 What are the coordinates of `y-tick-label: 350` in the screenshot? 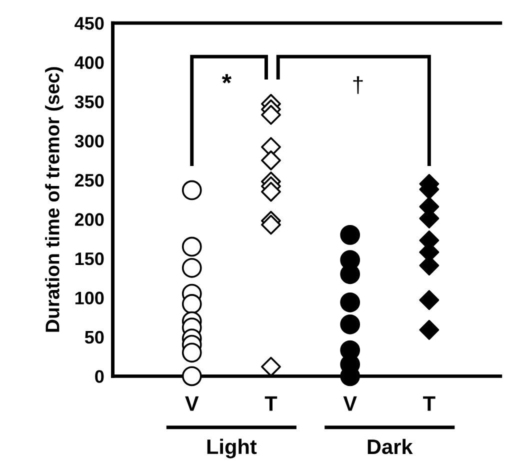 It's located at (89, 101).